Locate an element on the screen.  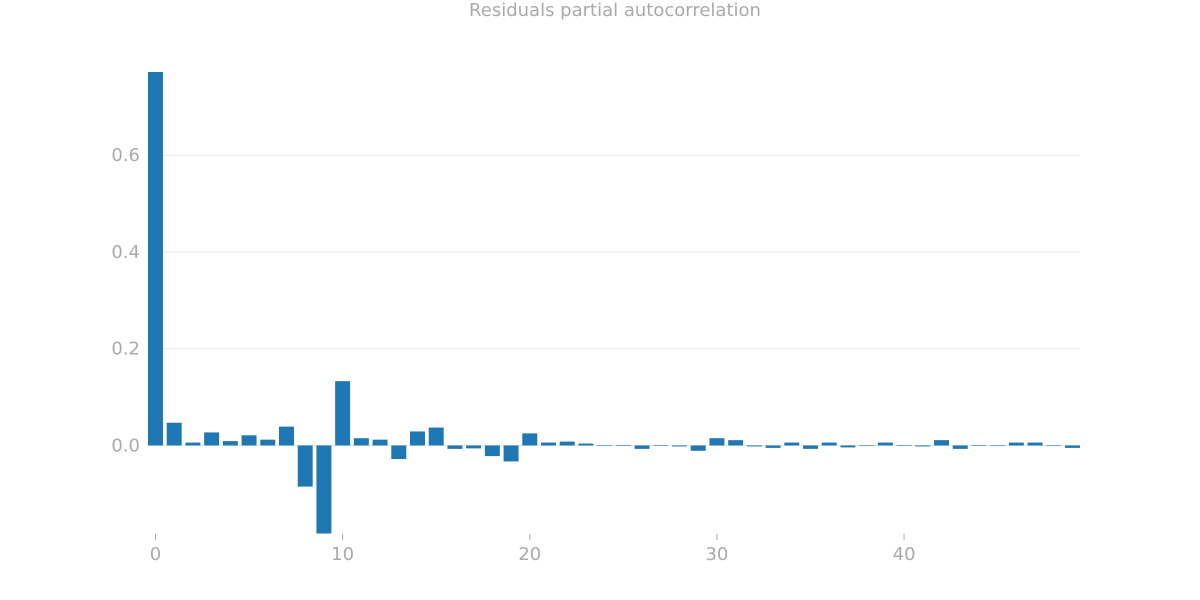
x-axis-ticks: 0 10 20 30 40 is located at coordinates (533, 549).